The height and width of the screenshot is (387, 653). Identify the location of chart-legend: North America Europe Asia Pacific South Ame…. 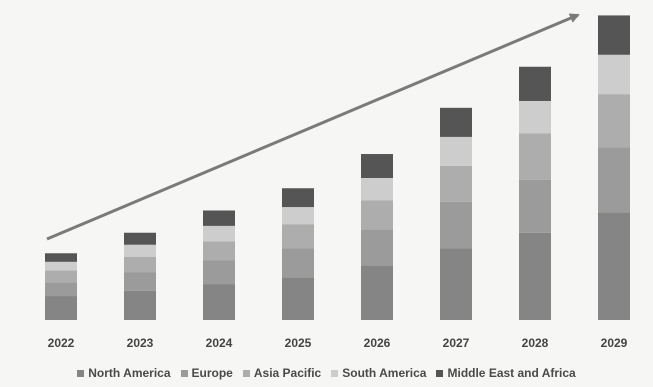
(326, 373).